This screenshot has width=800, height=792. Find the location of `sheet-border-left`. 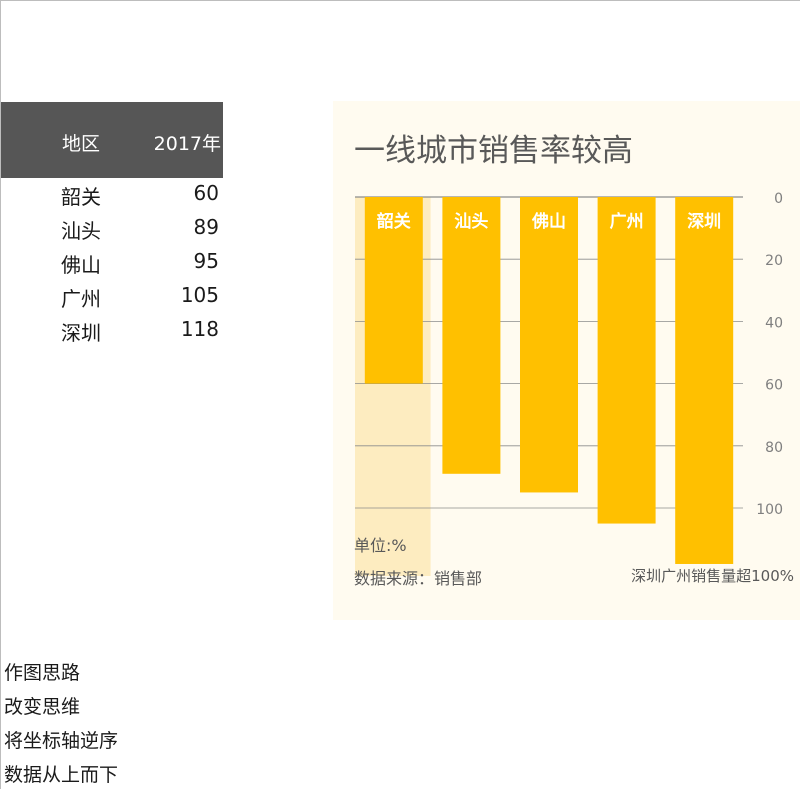

sheet-border-left is located at coordinates (0, 394).